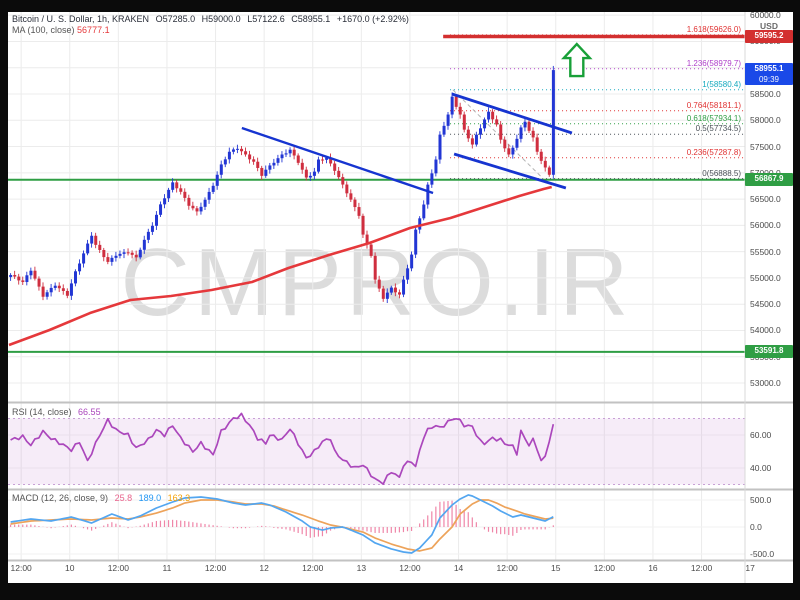 This screenshot has width=800, height=600. What do you see at coordinates (577, 60) in the screenshot?
I see `up-arrow-icon` at bounding box center [577, 60].